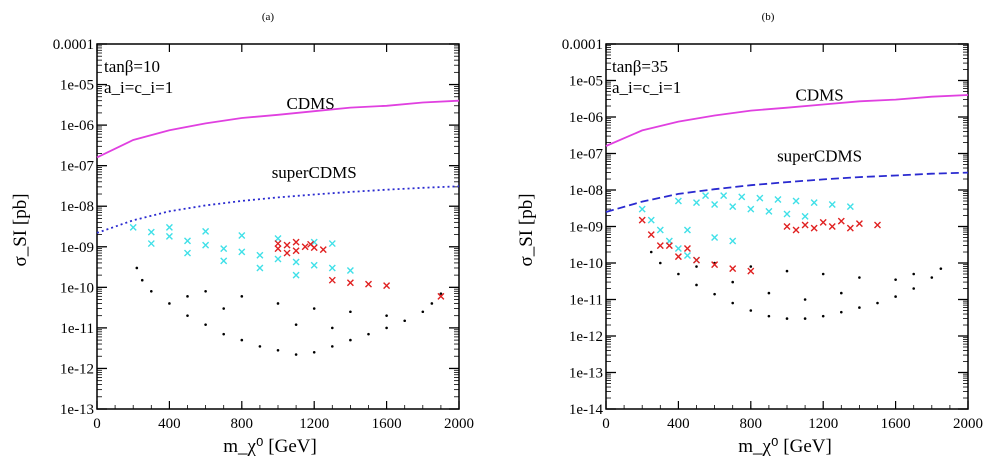 The height and width of the screenshot is (464, 993). Describe the element at coordinates (586, 337) in the screenshot. I see `y-tick-label: 1e-12` at that location.